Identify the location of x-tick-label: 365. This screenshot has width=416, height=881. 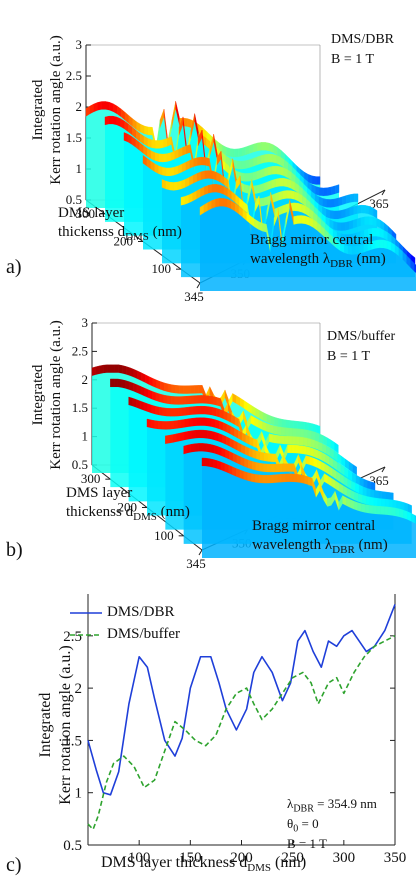
(379, 203).